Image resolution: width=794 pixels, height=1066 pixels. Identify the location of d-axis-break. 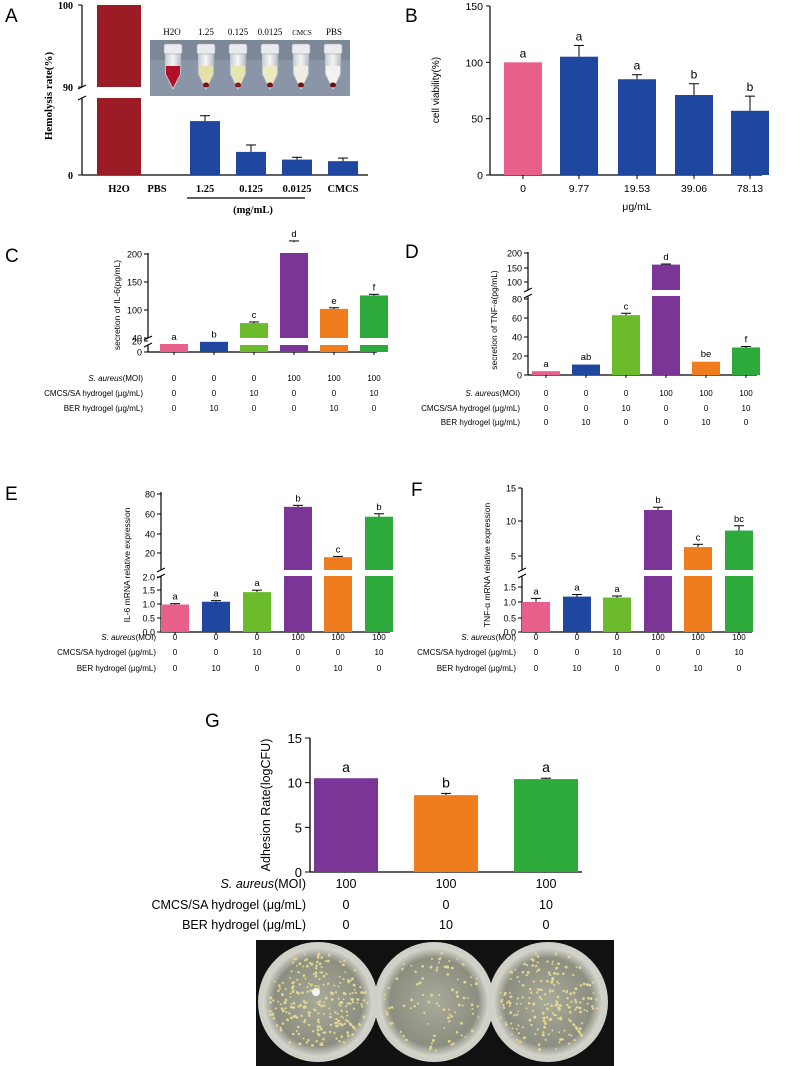
(528, 290).